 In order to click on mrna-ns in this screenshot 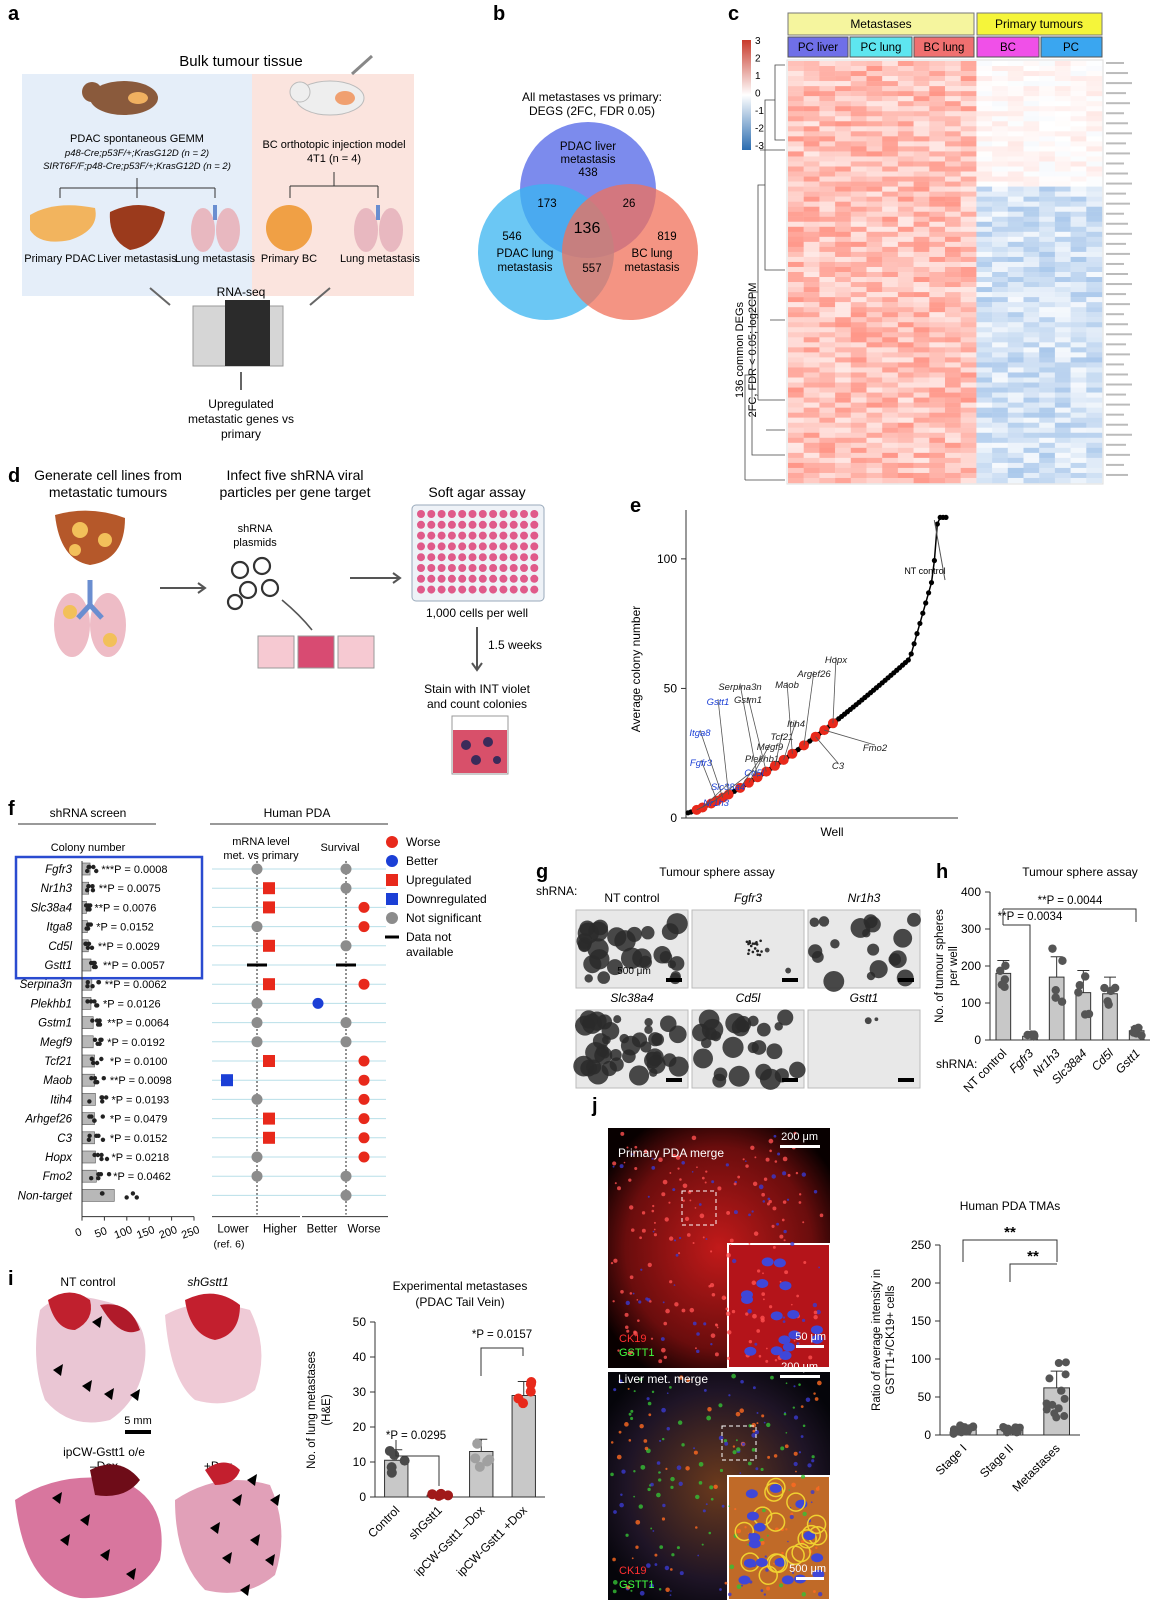, I will do `click(257, 1023)`.